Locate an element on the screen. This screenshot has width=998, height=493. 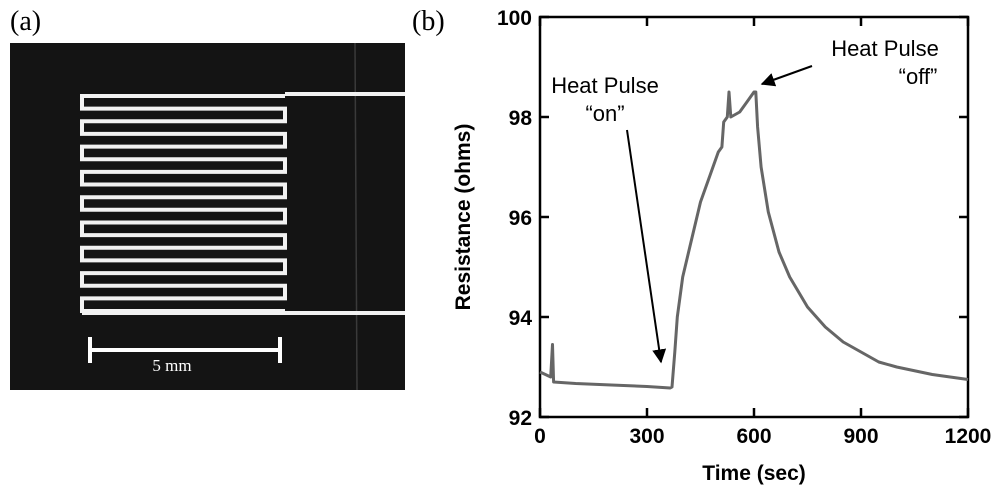
y-tick-label: 98 is located at coordinates (521, 118).